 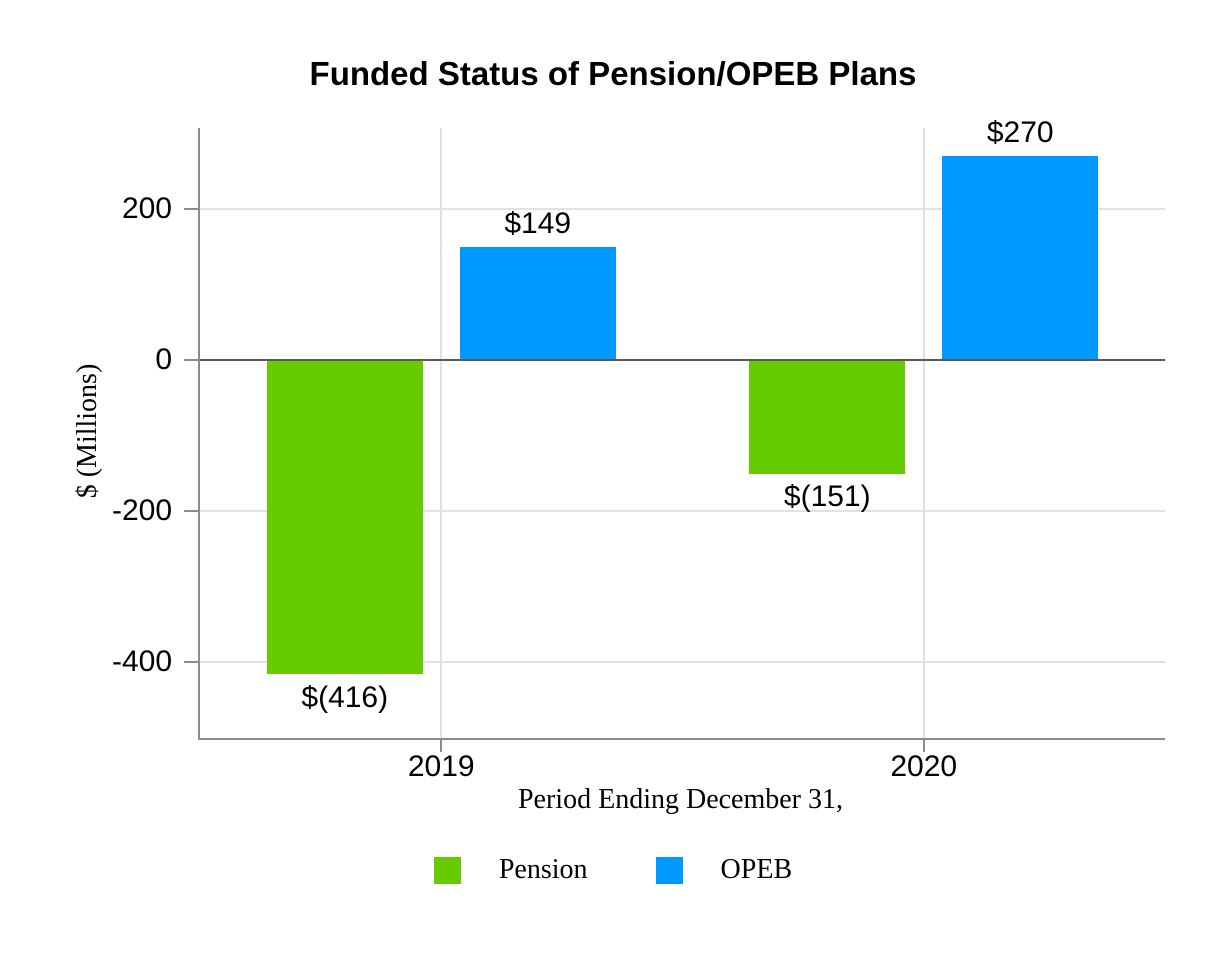 What do you see at coordinates (141, 662) in the screenshot?
I see `y-tick-label--400: -400` at bounding box center [141, 662].